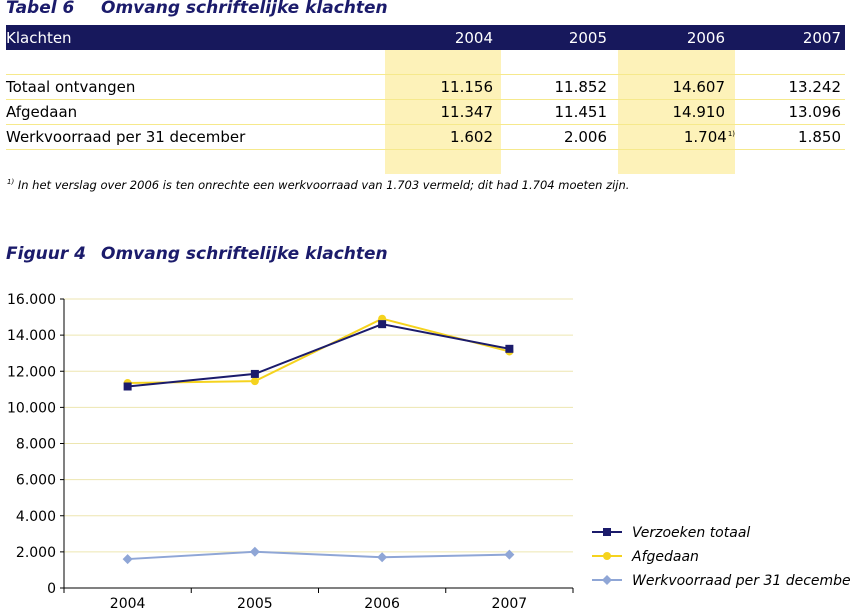 Image resolution: width=851 pixels, height=609 pixels. What do you see at coordinates (585, 137) in the screenshot?
I see `table-cell: 2.006` at bounding box center [585, 137].